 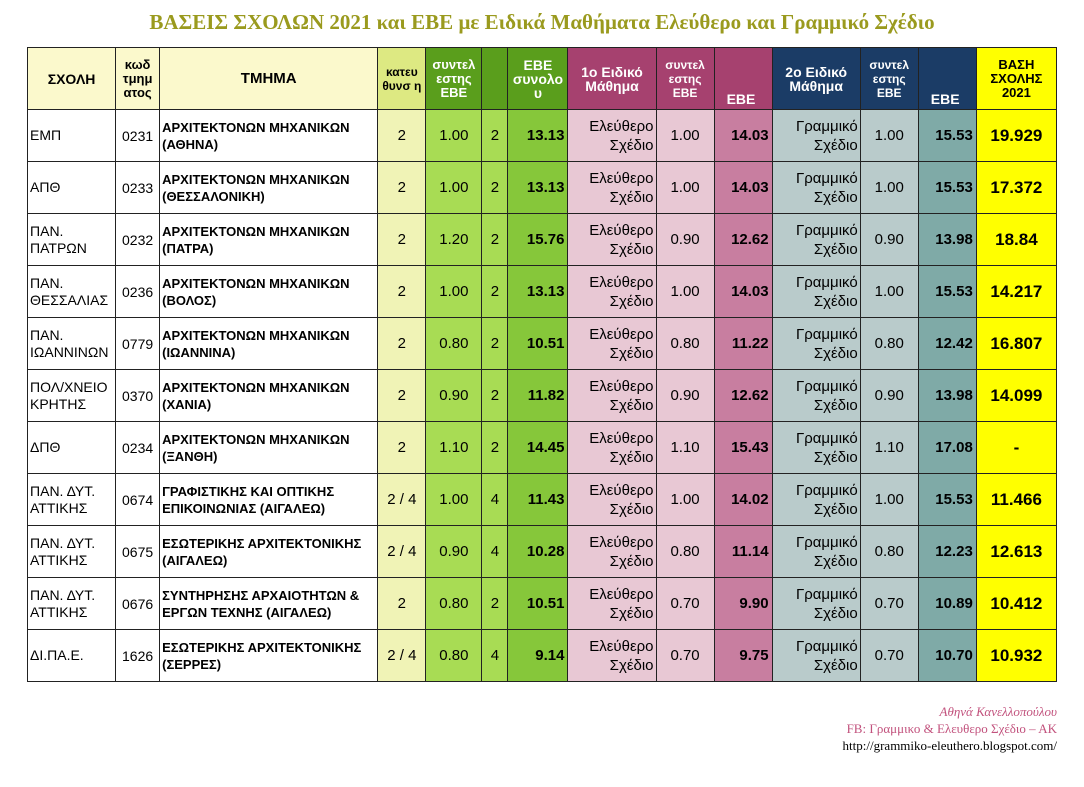 I want to click on cell-school: ΕΜΠ, so click(x=71, y=135).